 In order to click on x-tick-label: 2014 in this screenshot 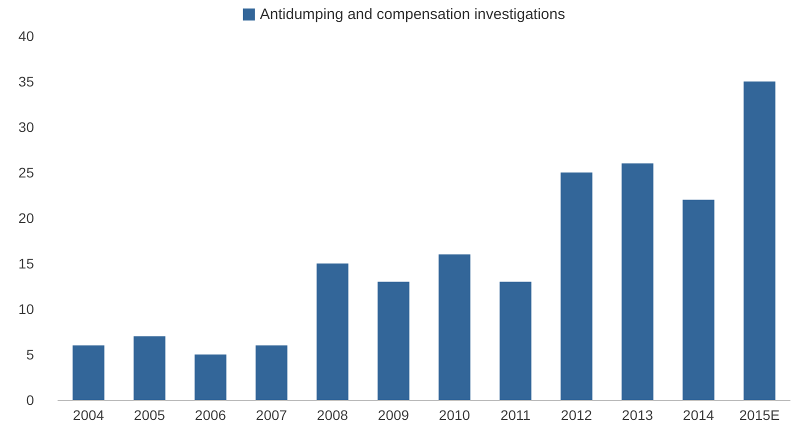, I will do `click(698, 415)`.